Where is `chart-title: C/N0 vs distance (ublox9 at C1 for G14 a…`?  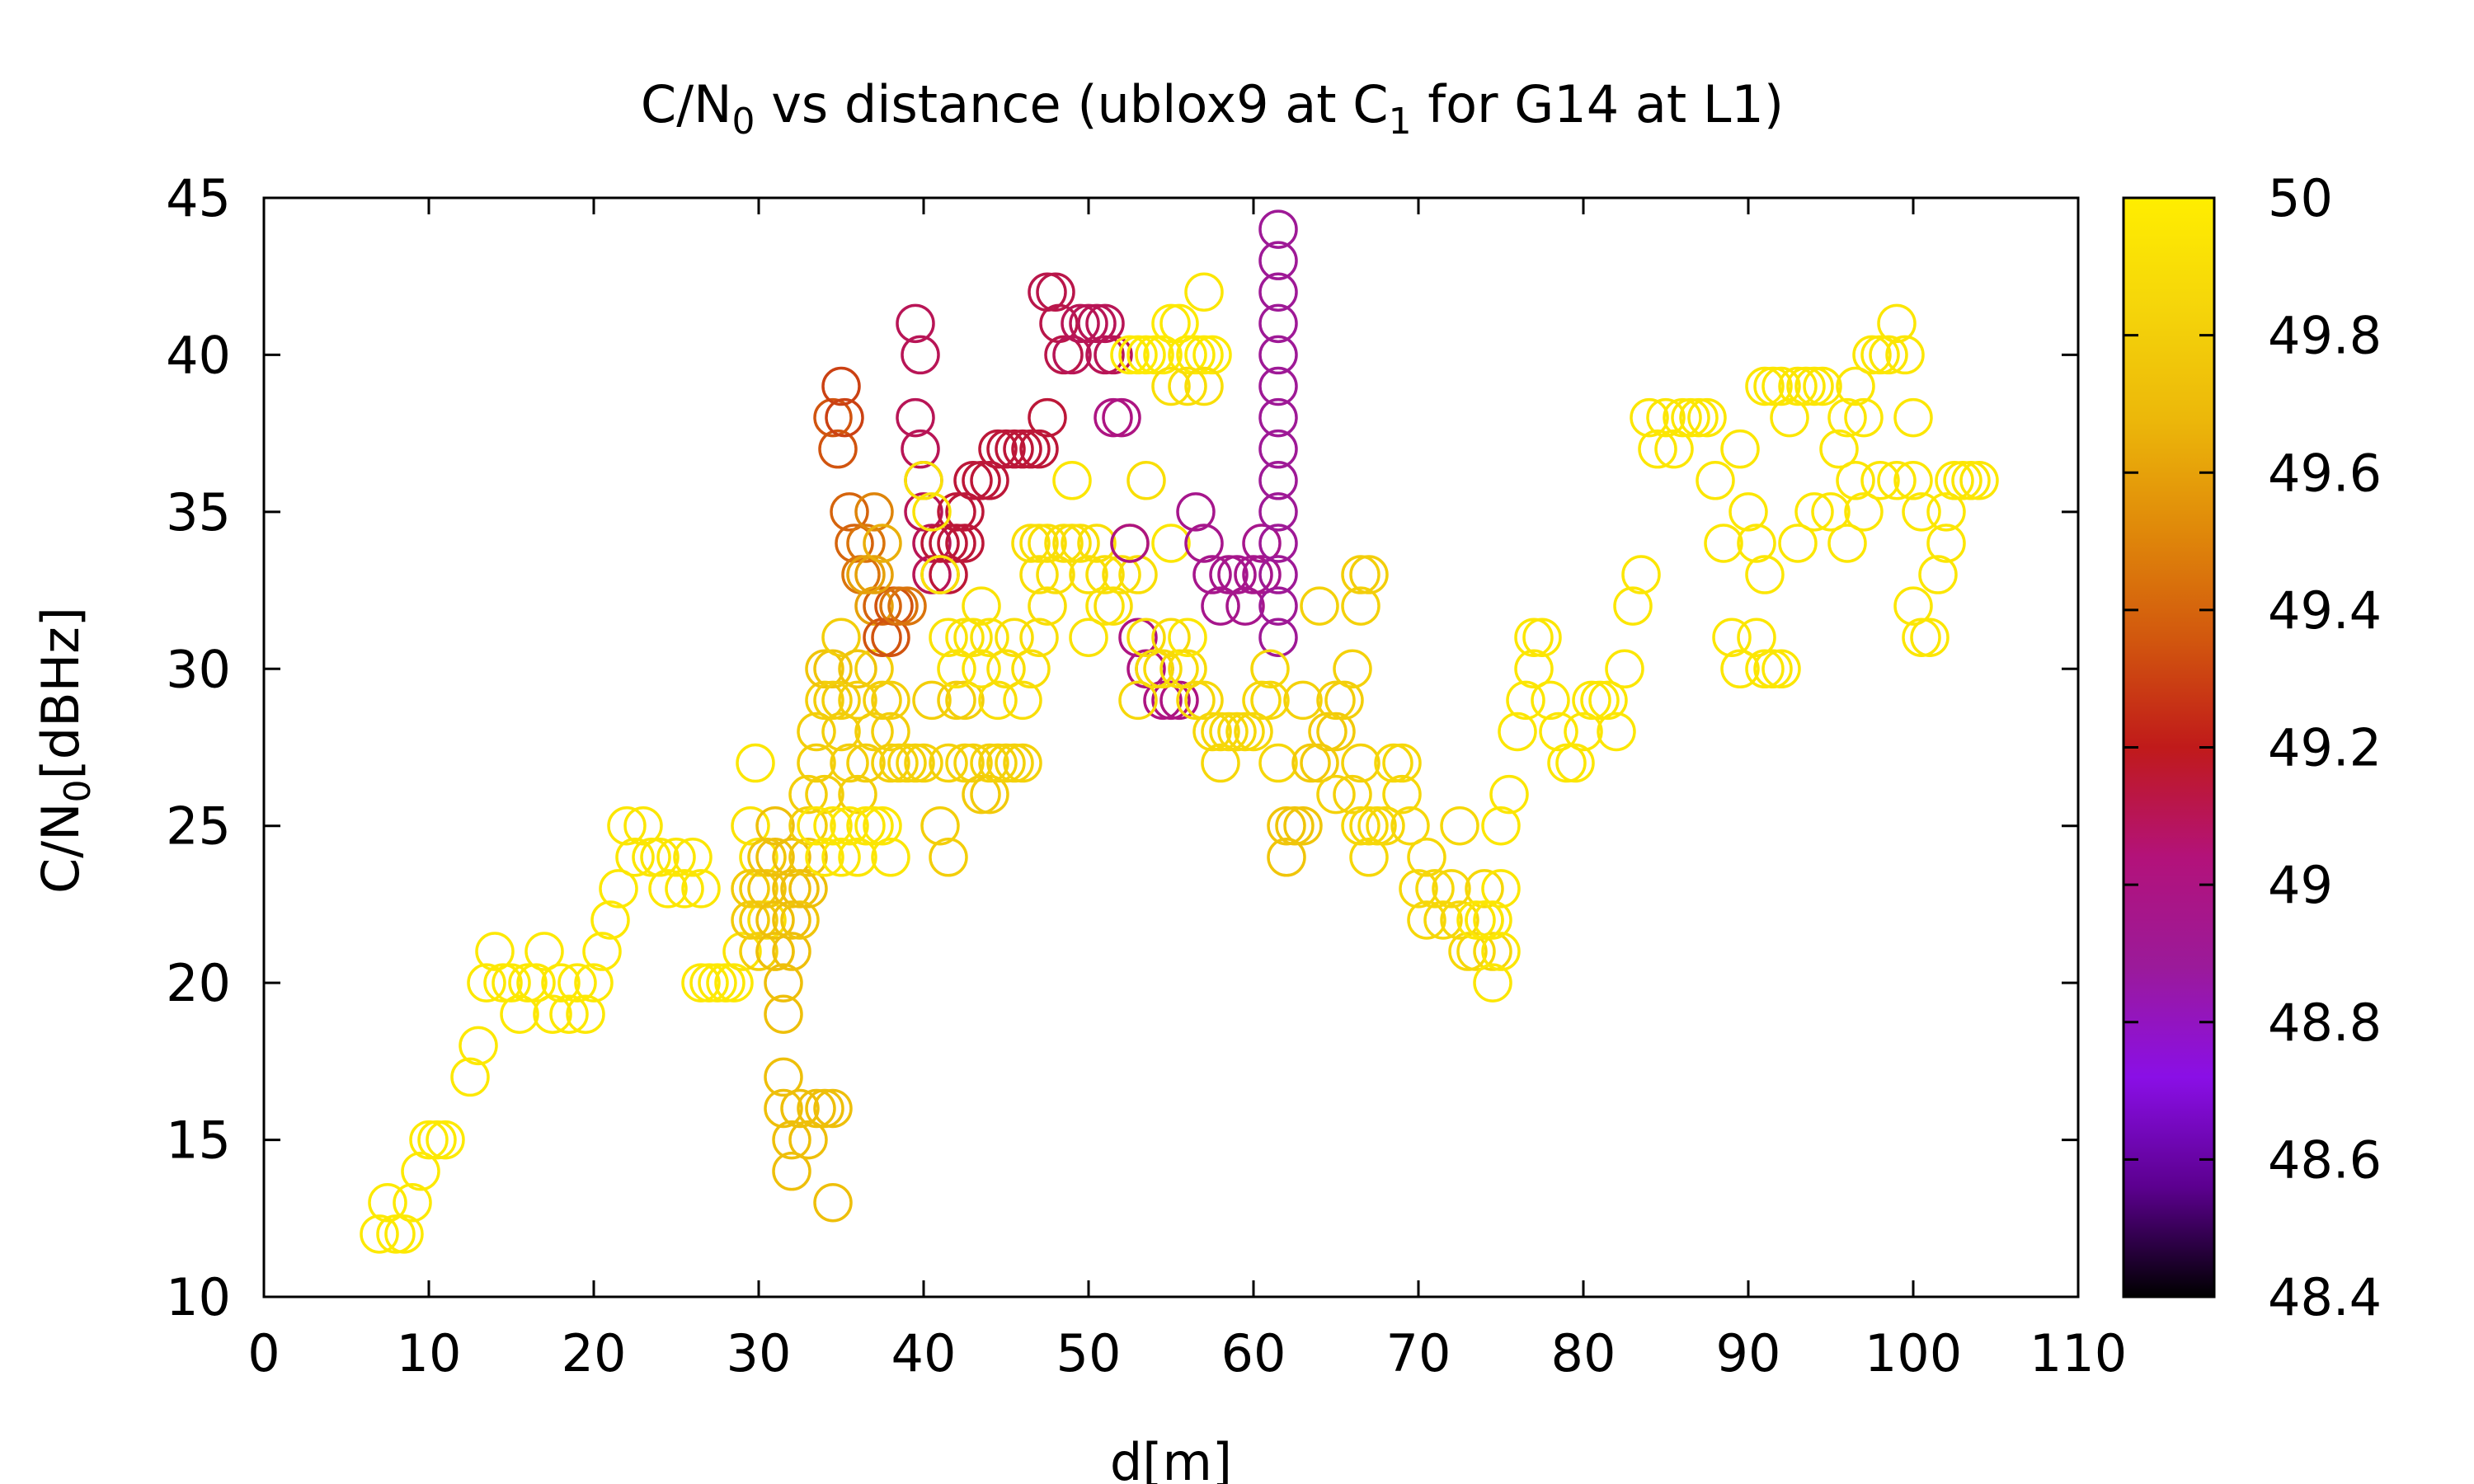
chart-title: C/N0 vs distance (ublox9 at C1 for G14 a… is located at coordinates (1212, 108).